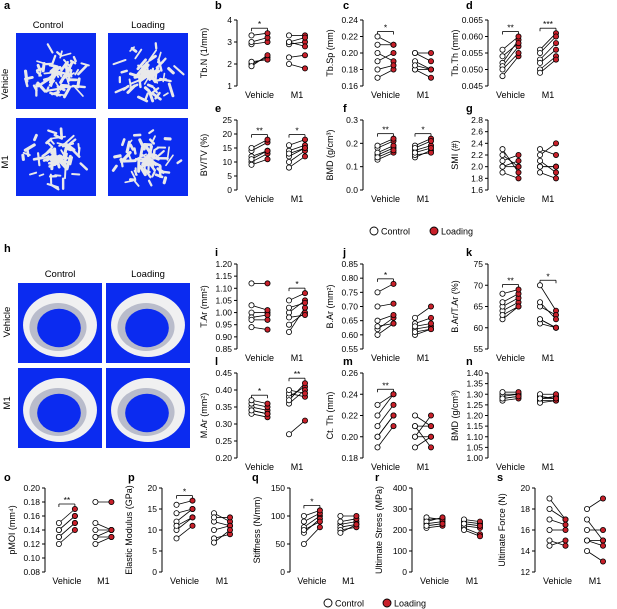  What do you see at coordinates (349, 437) in the screenshot?
I see `y-tick-label: 0.20` at bounding box center [349, 437].